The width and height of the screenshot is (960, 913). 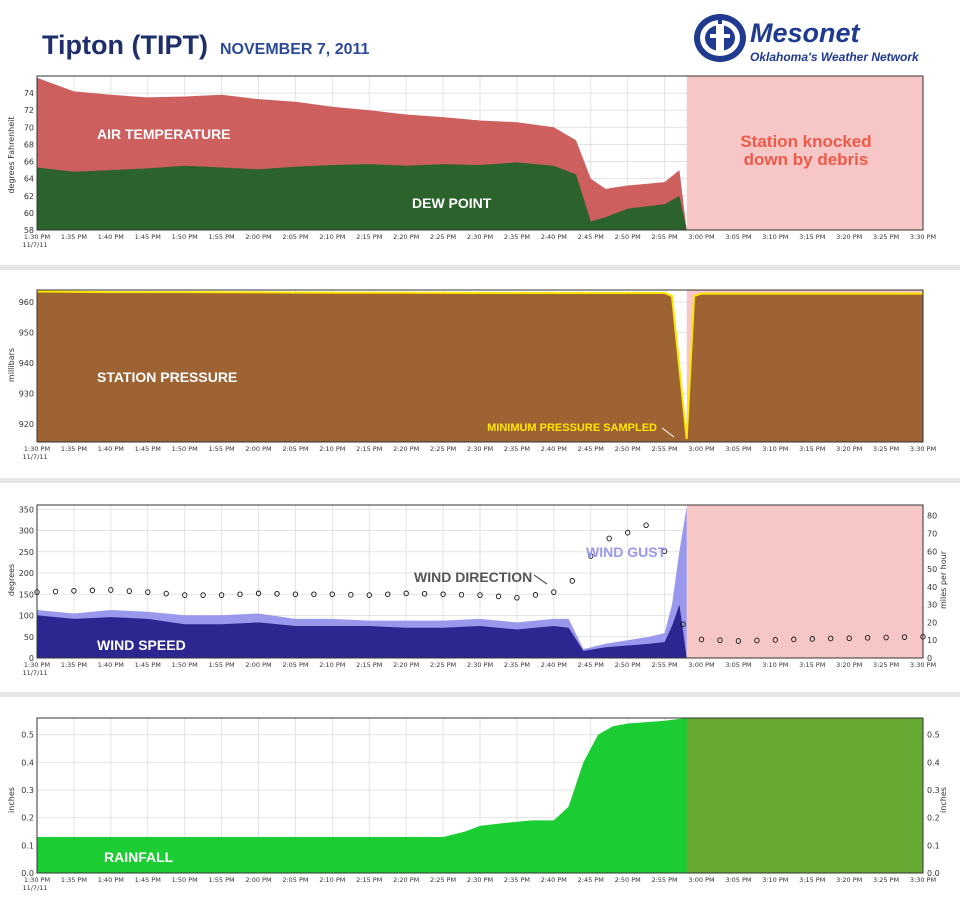 What do you see at coordinates (932, 587) in the screenshot?
I see `y2-tick-label: 40` at bounding box center [932, 587].